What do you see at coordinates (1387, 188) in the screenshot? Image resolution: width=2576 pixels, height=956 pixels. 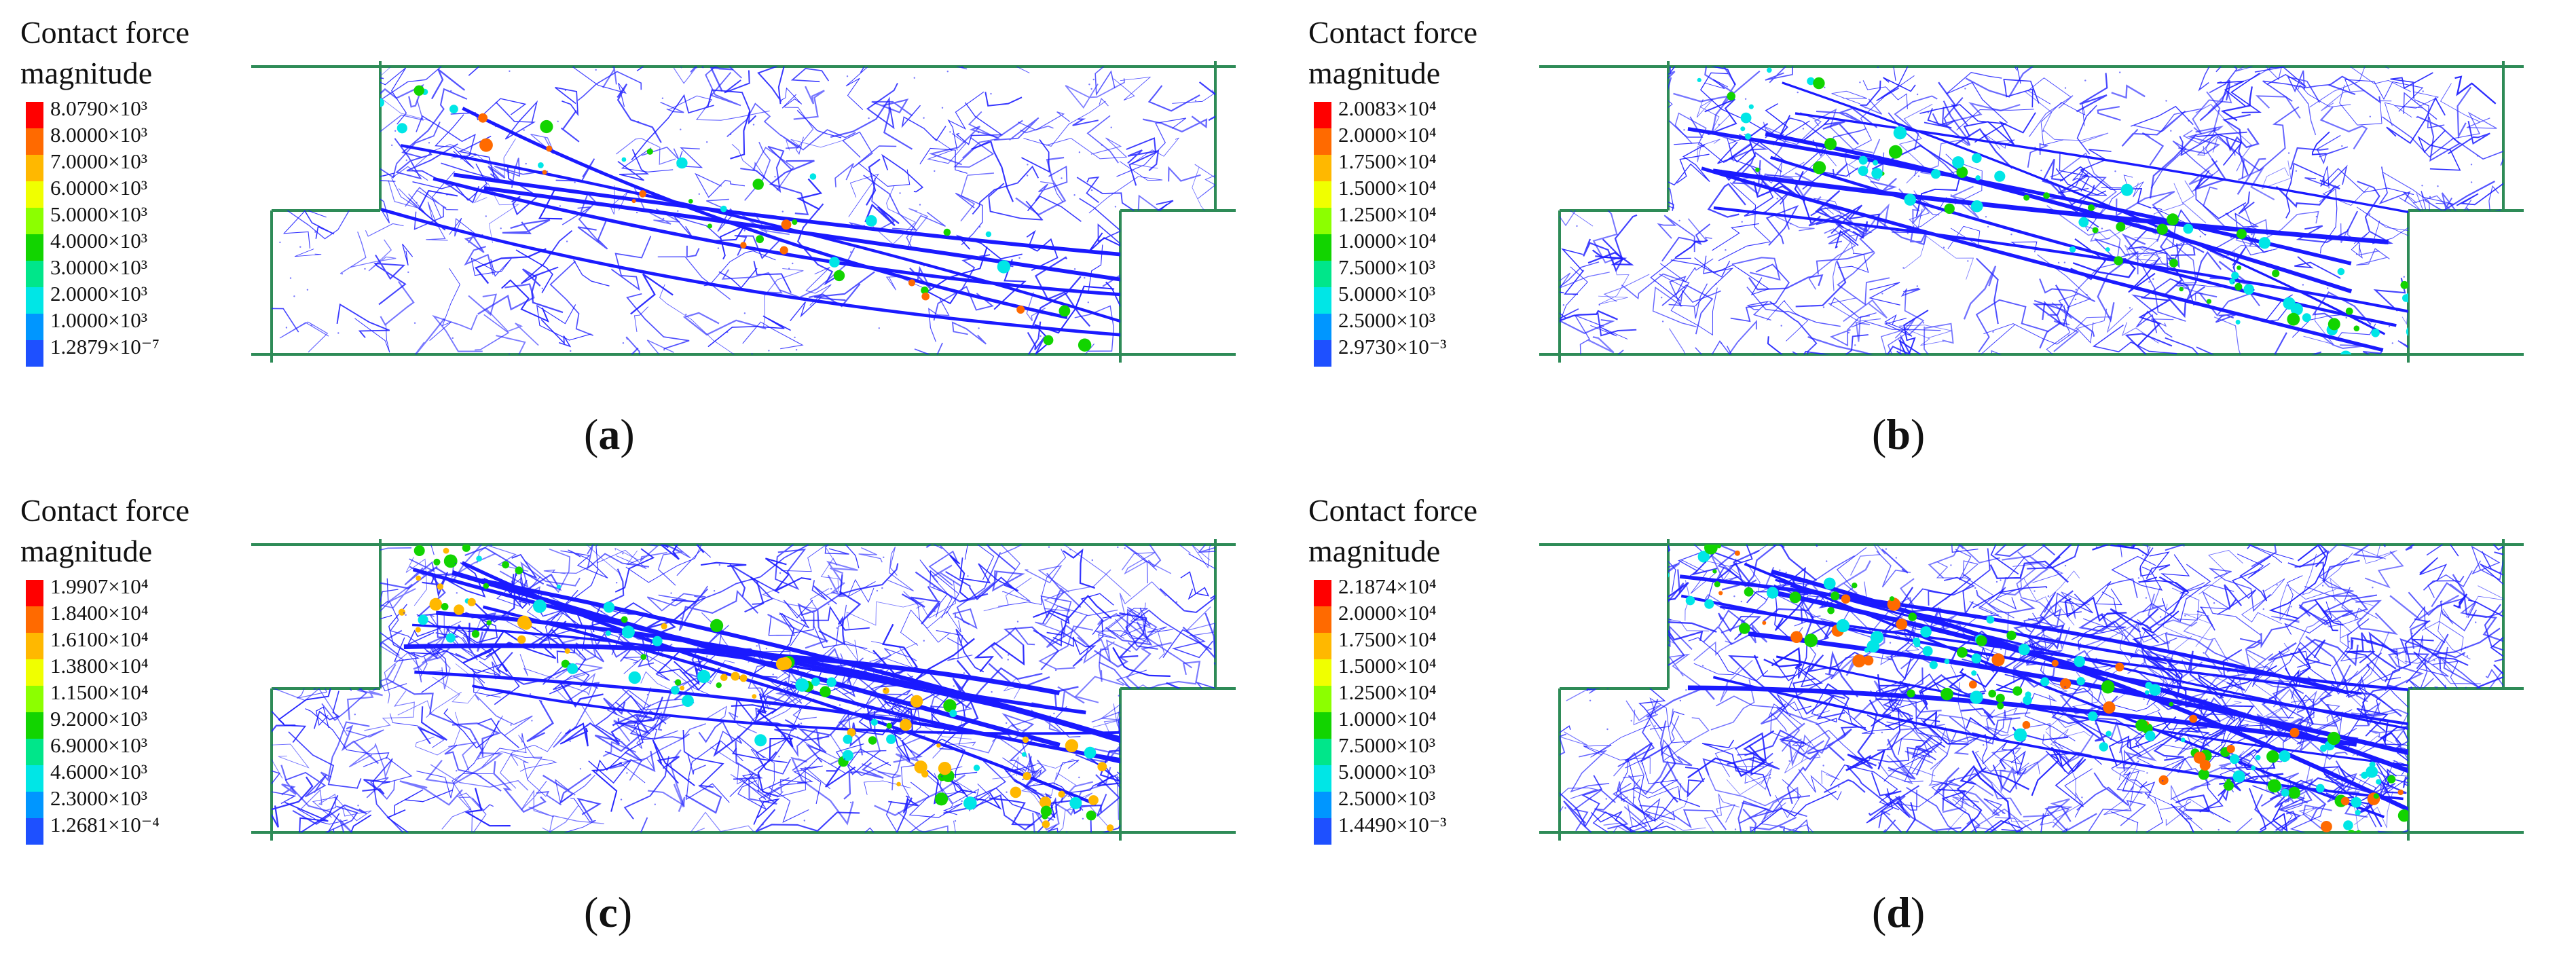 I see `legend-label: 1.5000×10⁴` at bounding box center [1387, 188].